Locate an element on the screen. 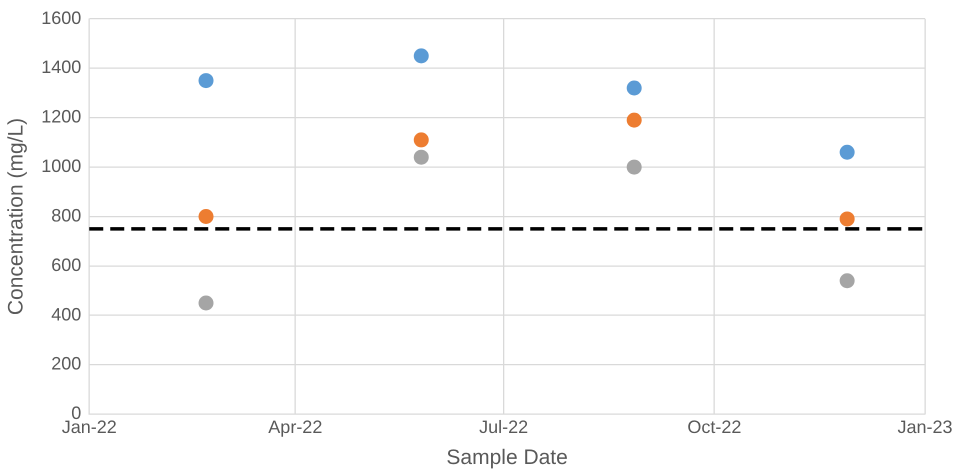  x-tick-label: Jan-23 is located at coordinates (925, 426).